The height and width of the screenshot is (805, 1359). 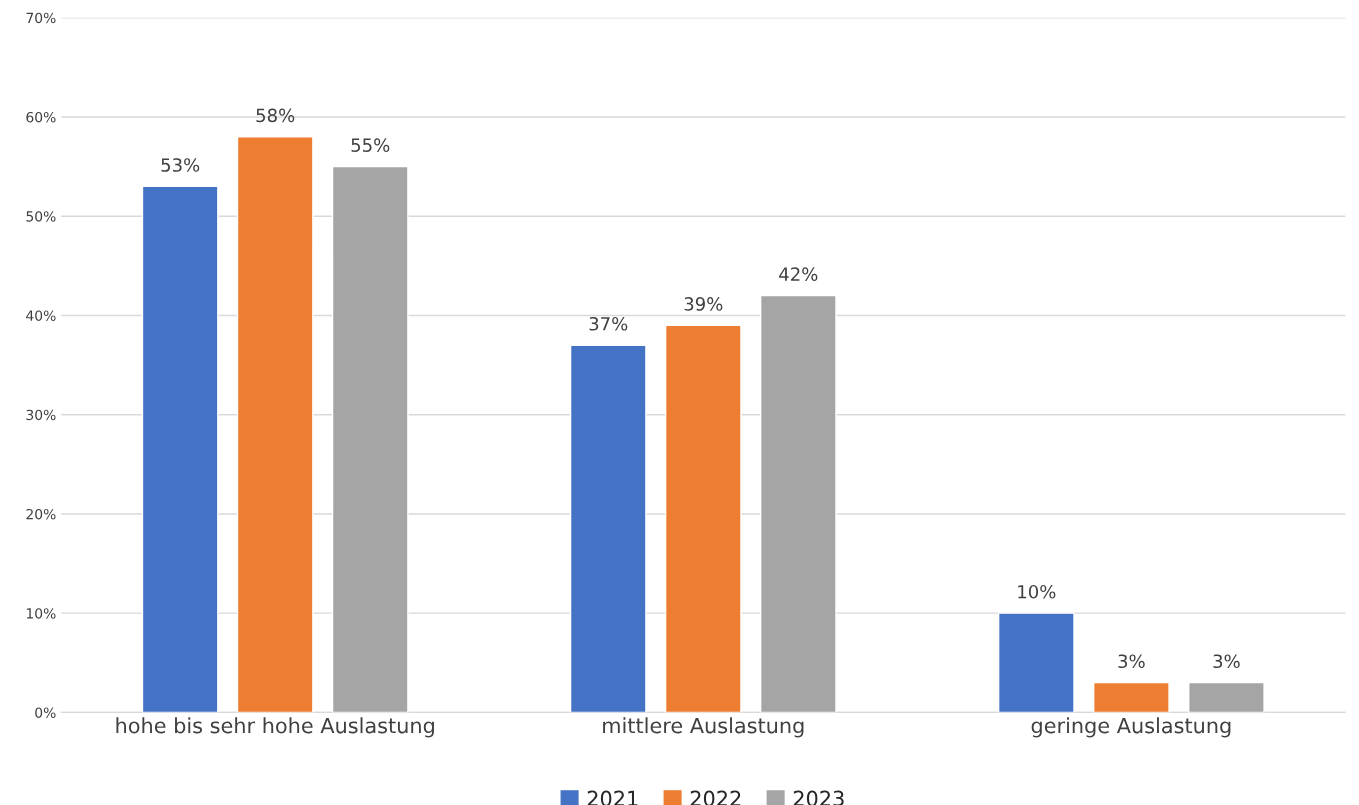 What do you see at coordinates (798, 274) in the screenshot?
I see `data-label: 42%` at bounding box center [798, 274].